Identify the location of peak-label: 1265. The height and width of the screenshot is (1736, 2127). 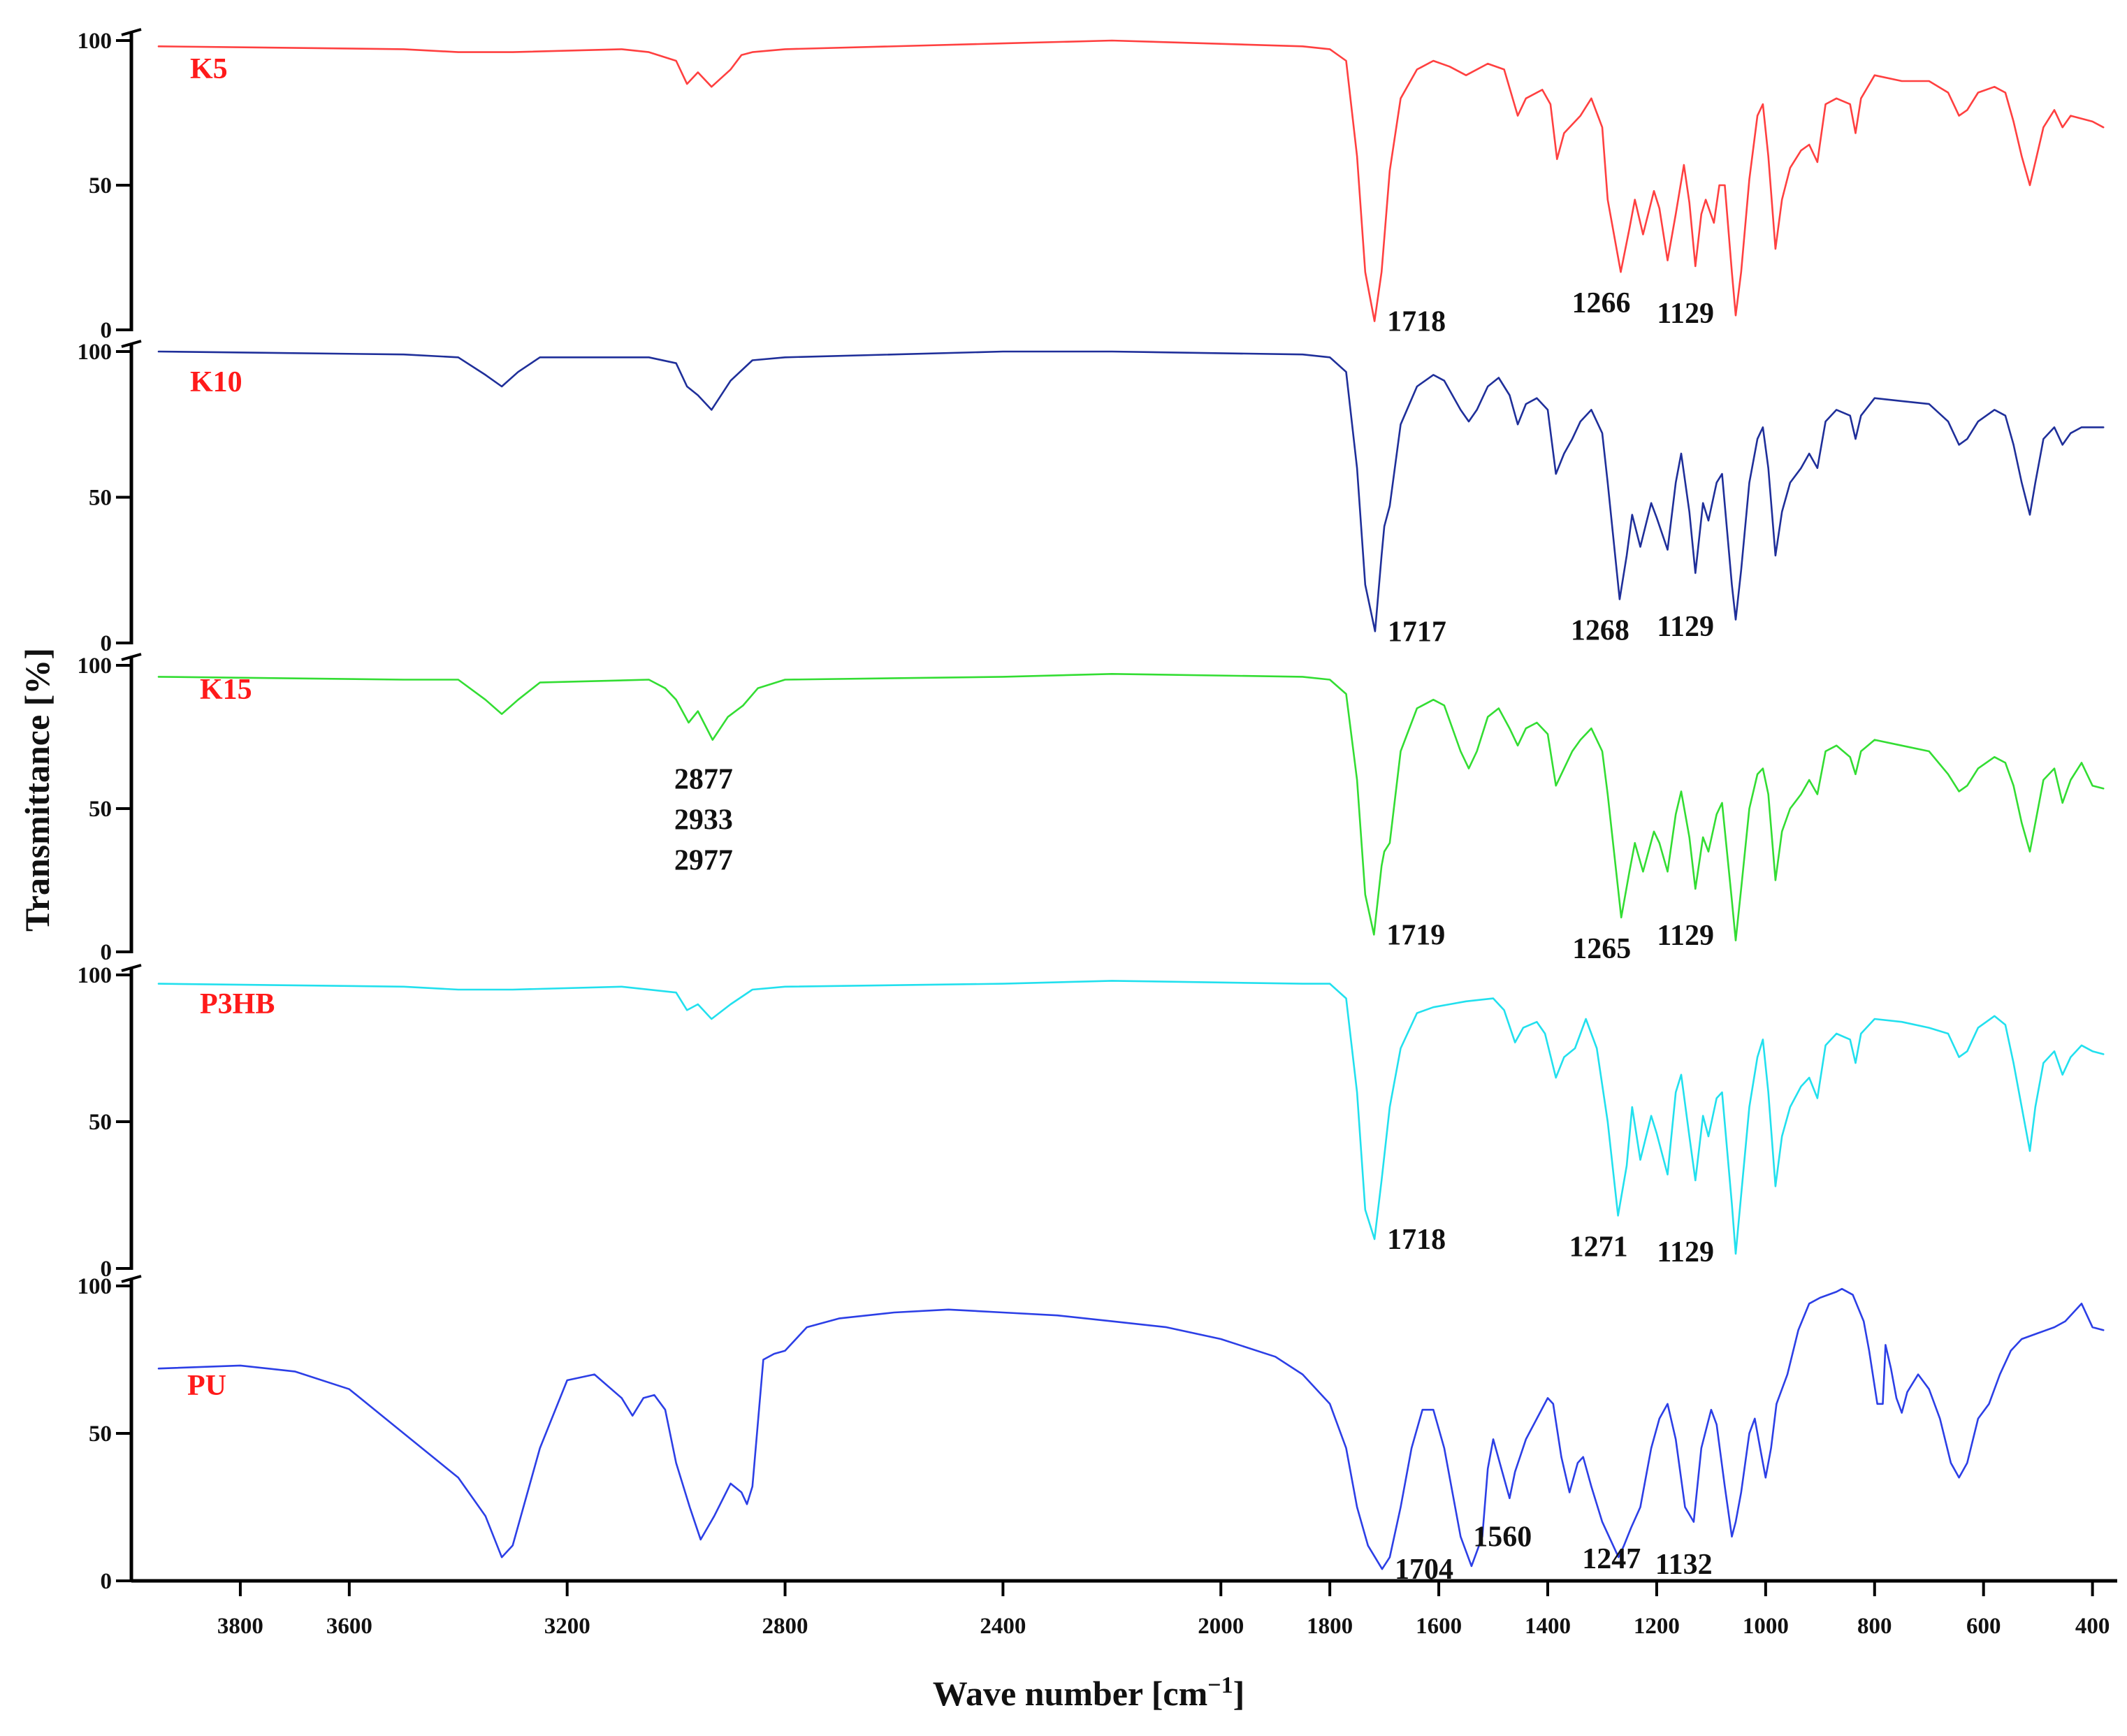
(1601, 949).